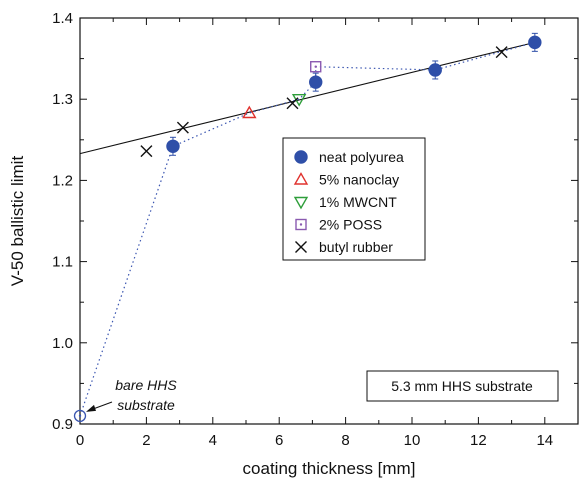 The height and width of the screenshot is (491, 581). I want to click on x-tick-label: 12, so click(478, 440).